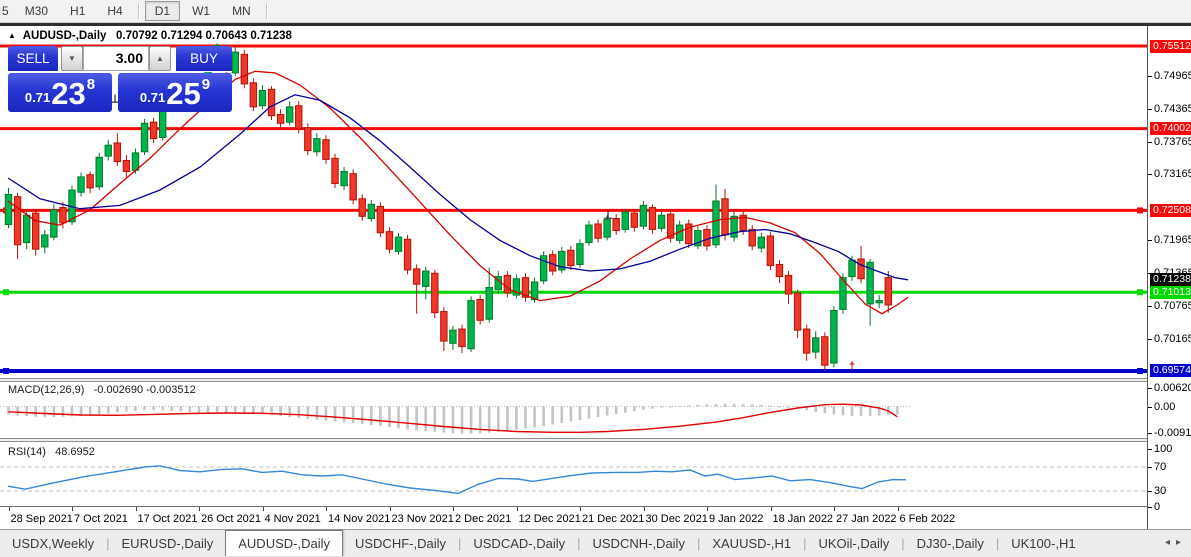 This screenshot has height=557, width=1191. I want to click on tab-scroll-arrows: ◂▸, so click(1176, 542).